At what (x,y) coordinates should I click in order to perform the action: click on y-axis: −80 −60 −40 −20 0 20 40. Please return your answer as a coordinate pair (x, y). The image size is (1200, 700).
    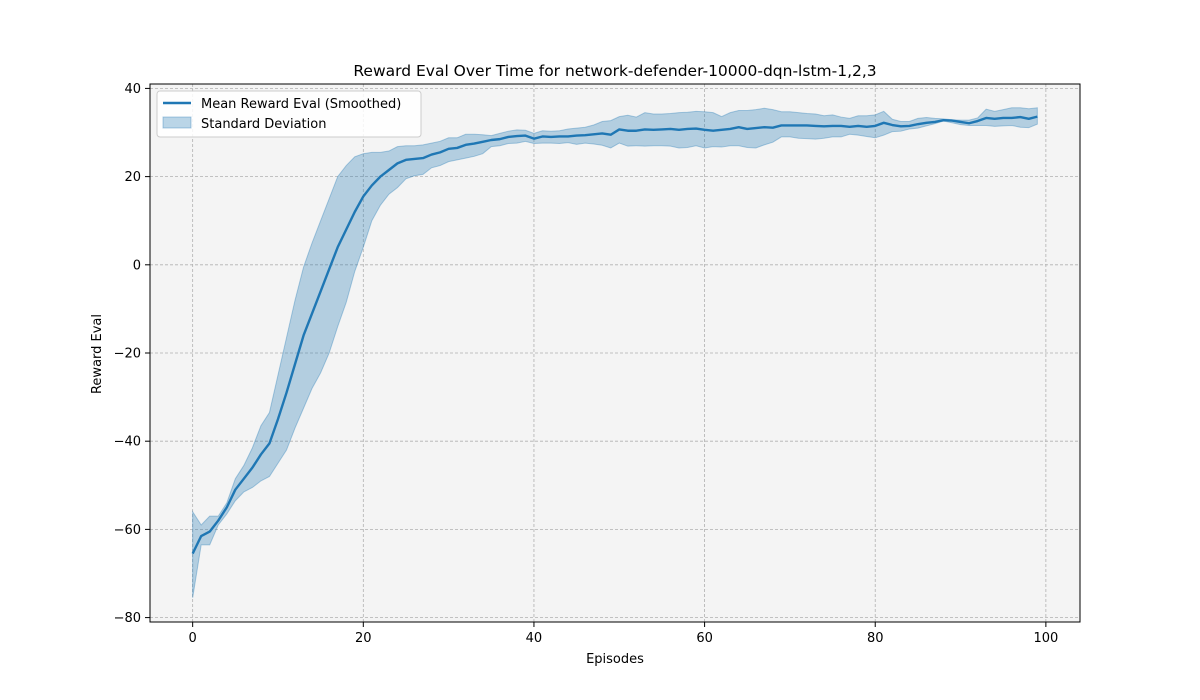
    Looking at the image, I should click on (132, 354).